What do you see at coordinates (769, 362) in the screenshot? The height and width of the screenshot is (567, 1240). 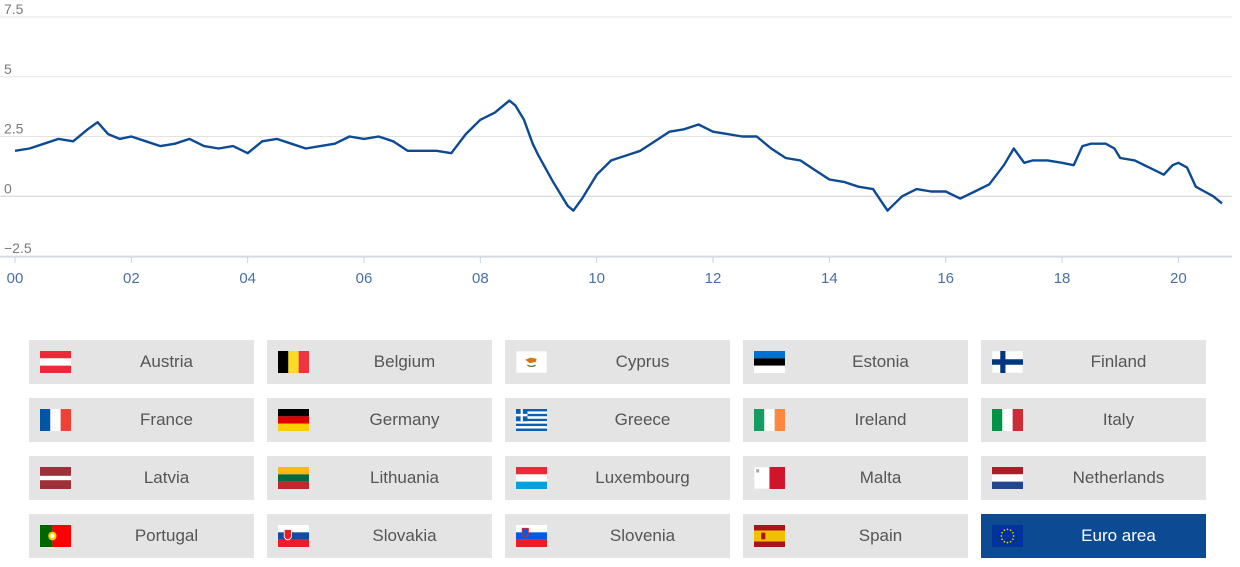 I see `estonia-flag-icon` at bounding box center [769, 362].